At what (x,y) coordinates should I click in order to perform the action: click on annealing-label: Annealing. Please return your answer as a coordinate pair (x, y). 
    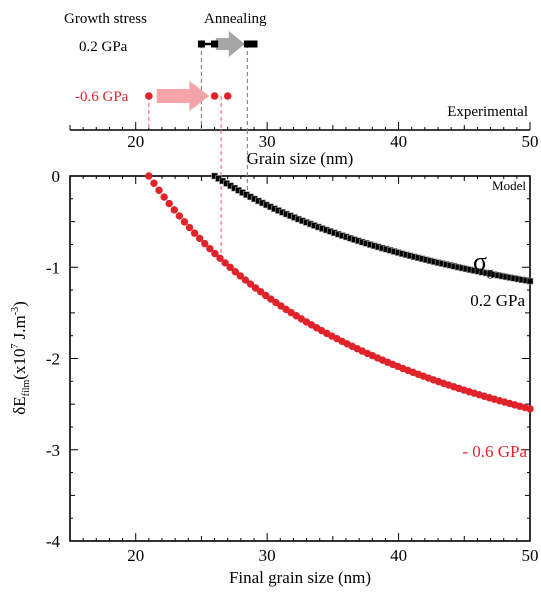
    Looking at the image, I should click on (235, 19).